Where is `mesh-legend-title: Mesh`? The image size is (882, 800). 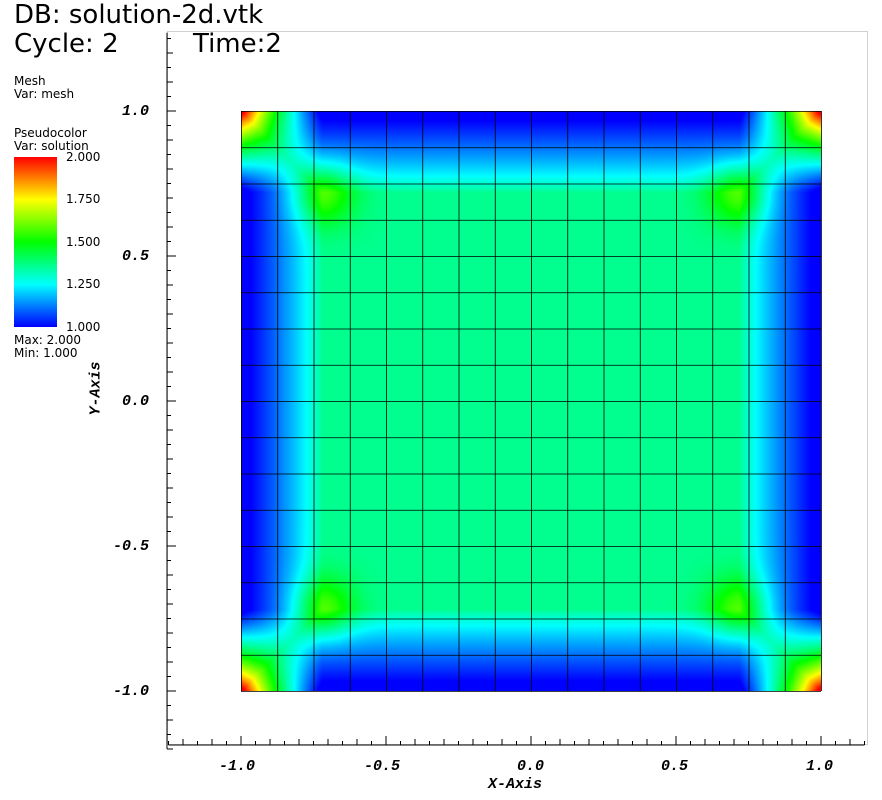
mesh-legend-title: Mesh is located at coordinates (30, 81).